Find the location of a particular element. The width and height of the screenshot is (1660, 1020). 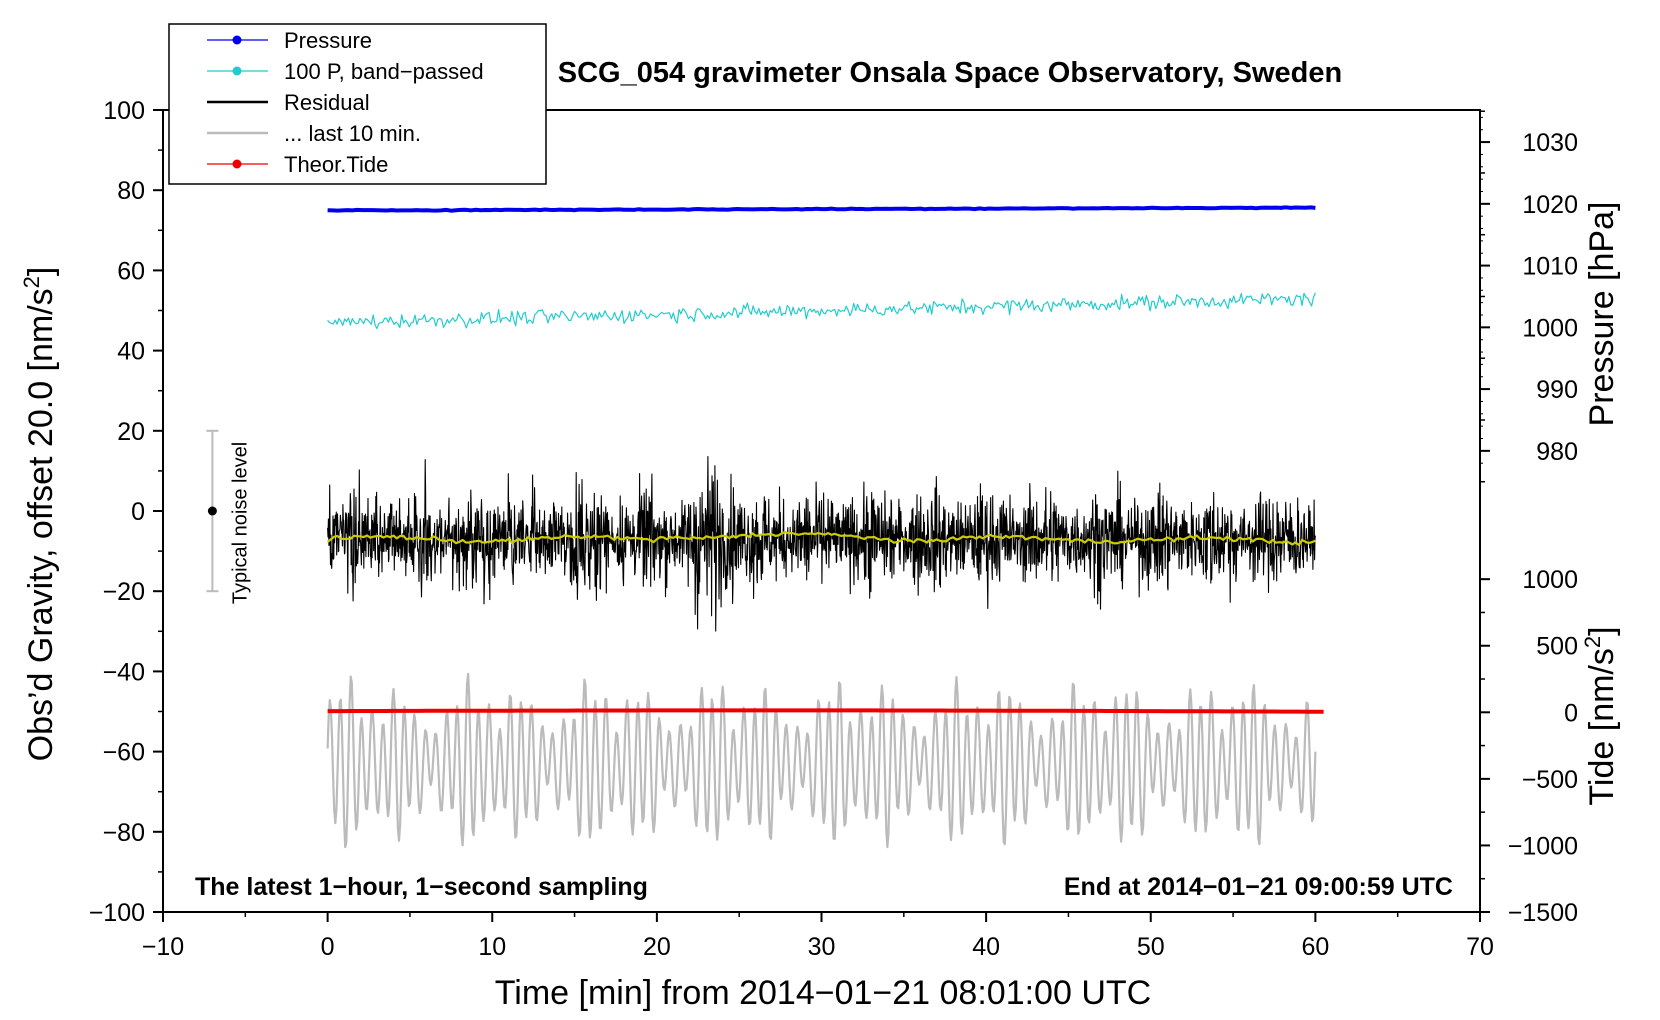

legend-label: ... last 10 min. is located at coordinates (352, 133).